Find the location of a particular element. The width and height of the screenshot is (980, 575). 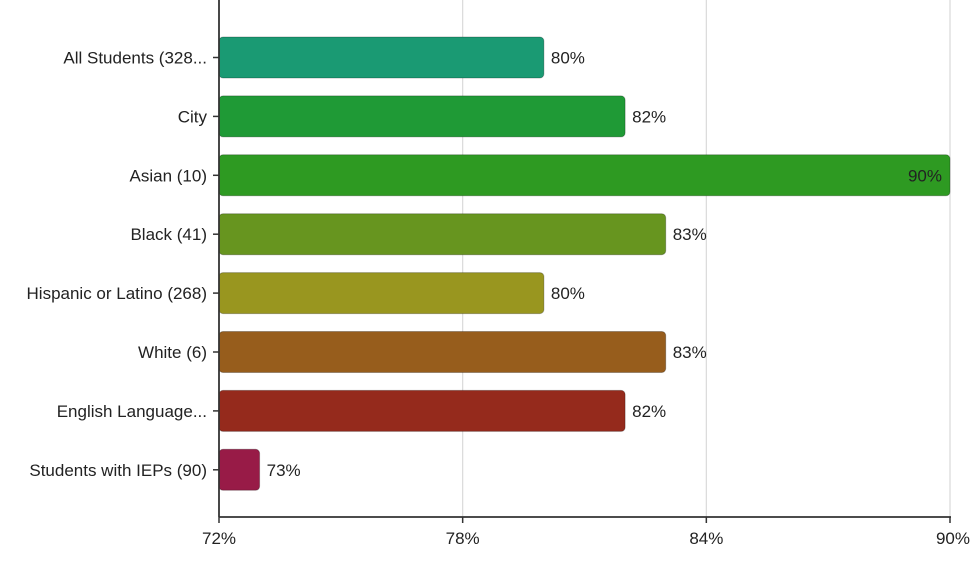

data-label: 73% is located at coordinates (284, 470).